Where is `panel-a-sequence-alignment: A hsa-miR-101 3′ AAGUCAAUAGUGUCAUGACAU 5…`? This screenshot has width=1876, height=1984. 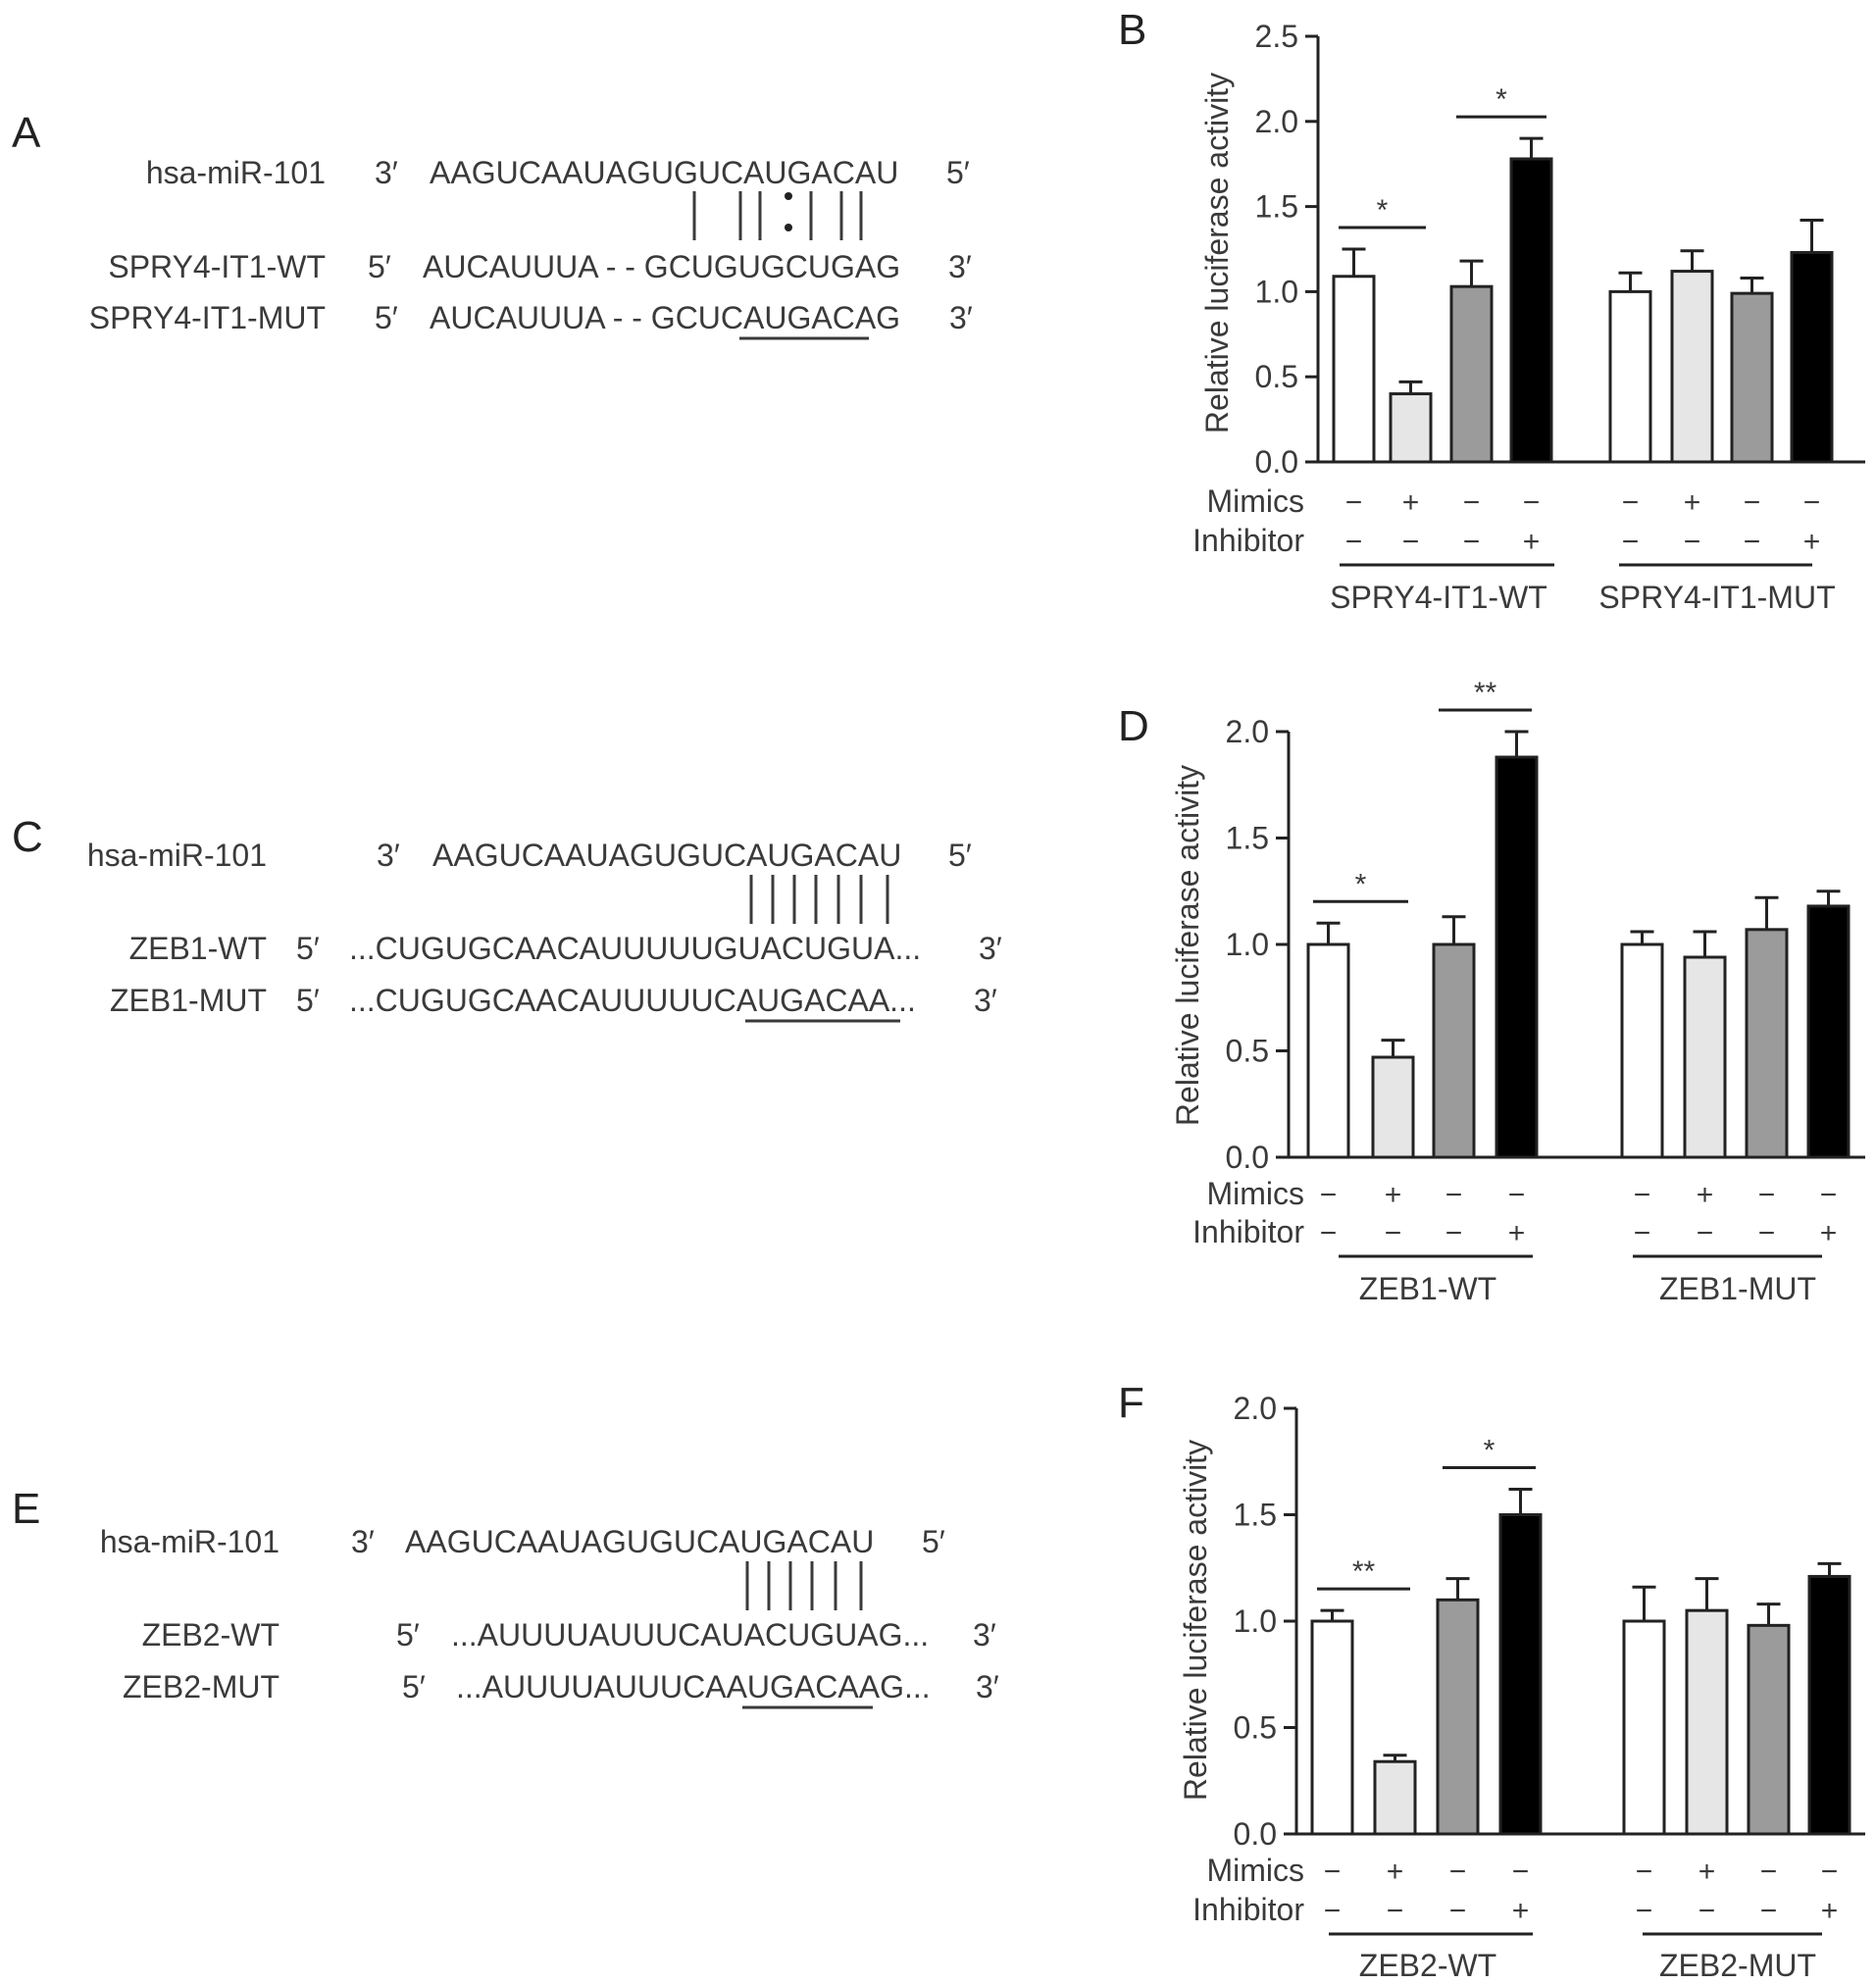 panel-a-sequence-alignment: A hsa-miR-101 3′ AAGUCAAUAGUGUCAUGACAU 5… is located at coordinates (492, 225).